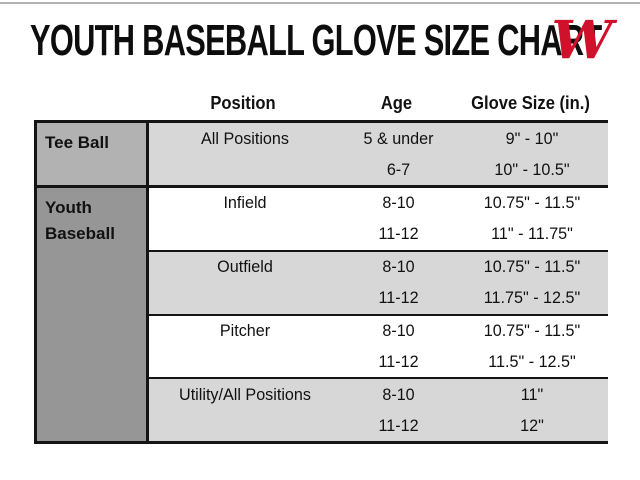 The height and width of the screenshot is (480, 640). What do you see at coordinates (398, 169) in the screenshot?
I see `age-cell: 6-7` at bounding box center [398, 169].